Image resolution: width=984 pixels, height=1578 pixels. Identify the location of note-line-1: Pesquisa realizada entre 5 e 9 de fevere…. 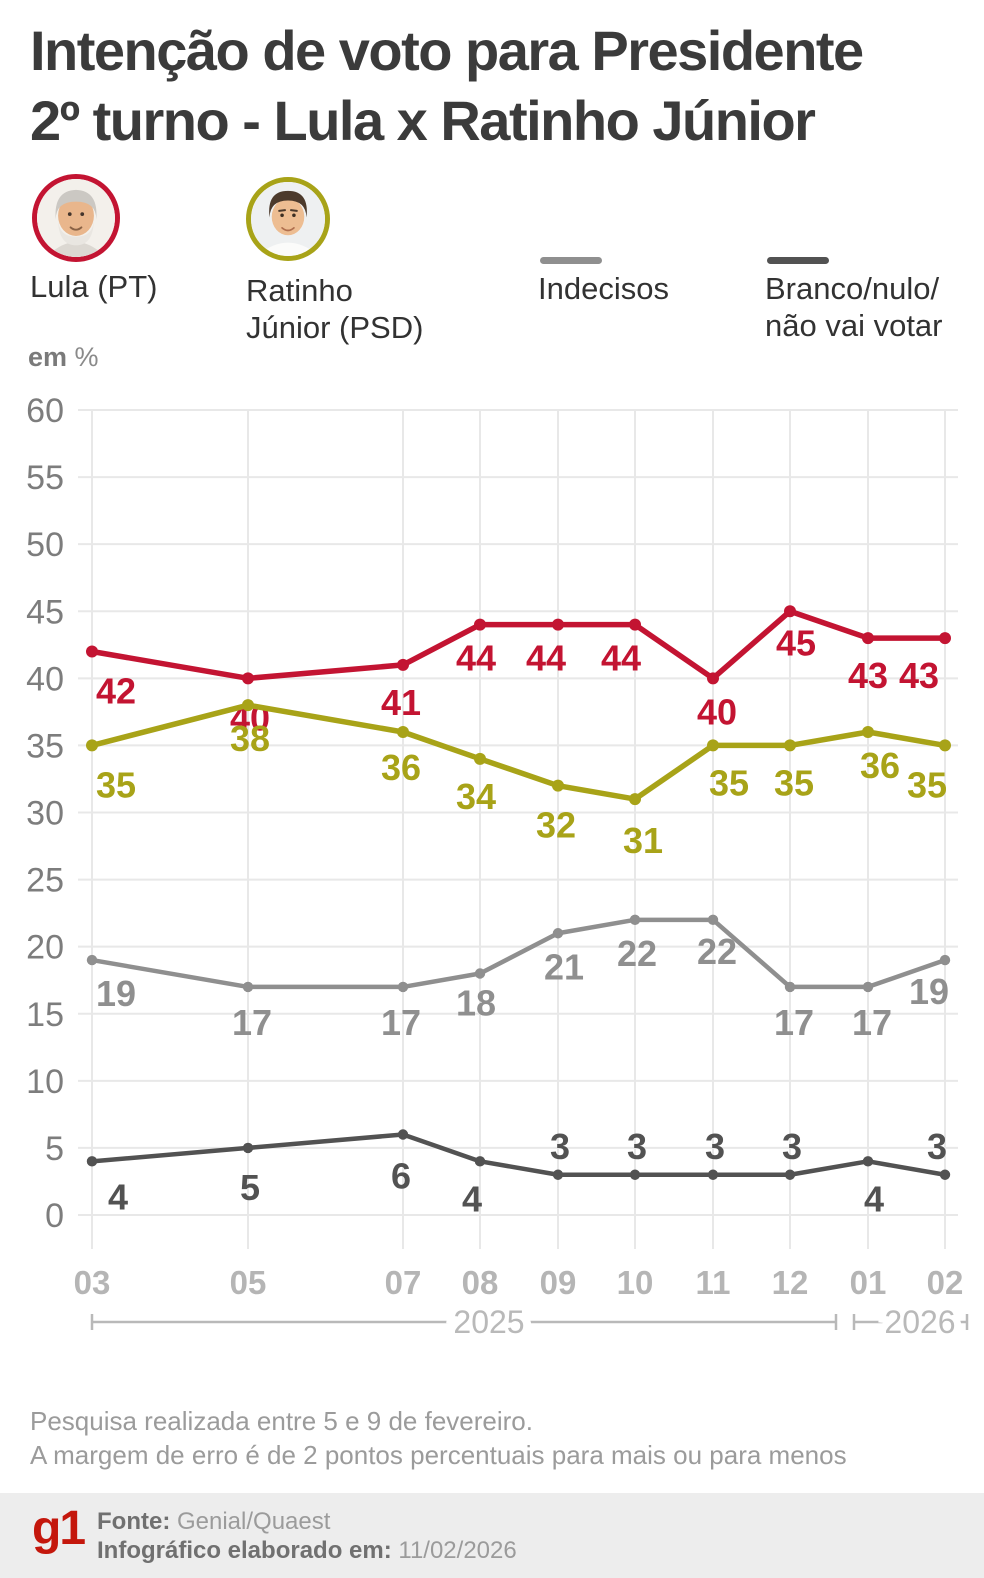
(281, 1421).